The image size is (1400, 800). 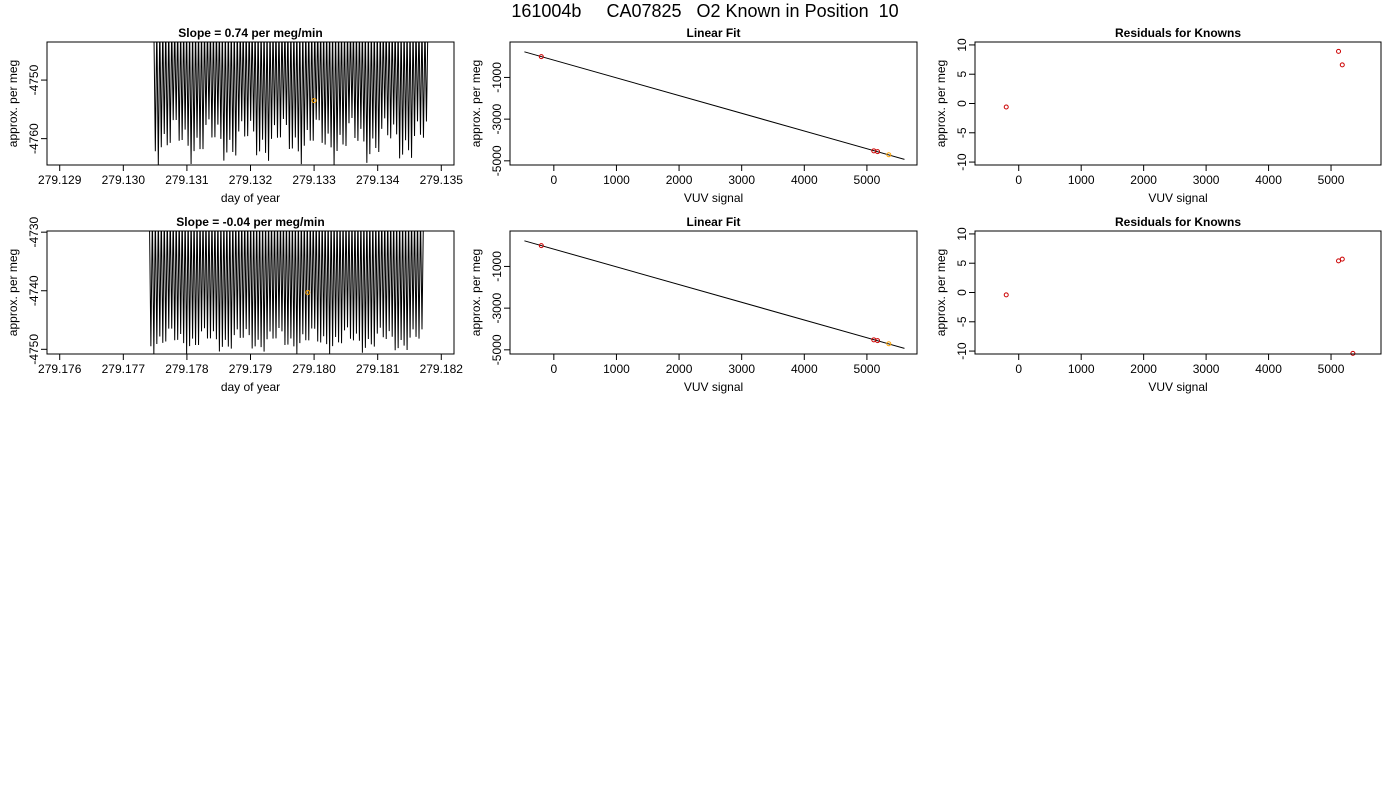 I want to click on x-tick-label: 279.135, so click(x=442, y=180).